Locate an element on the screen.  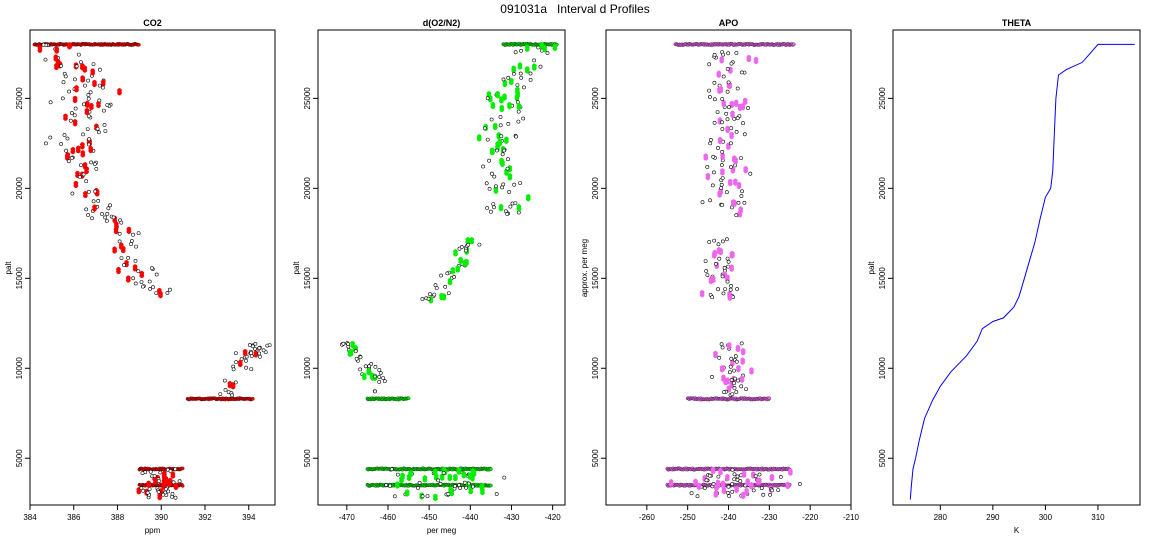
x-tick-label: -440 is located at coordinates (470, 517).